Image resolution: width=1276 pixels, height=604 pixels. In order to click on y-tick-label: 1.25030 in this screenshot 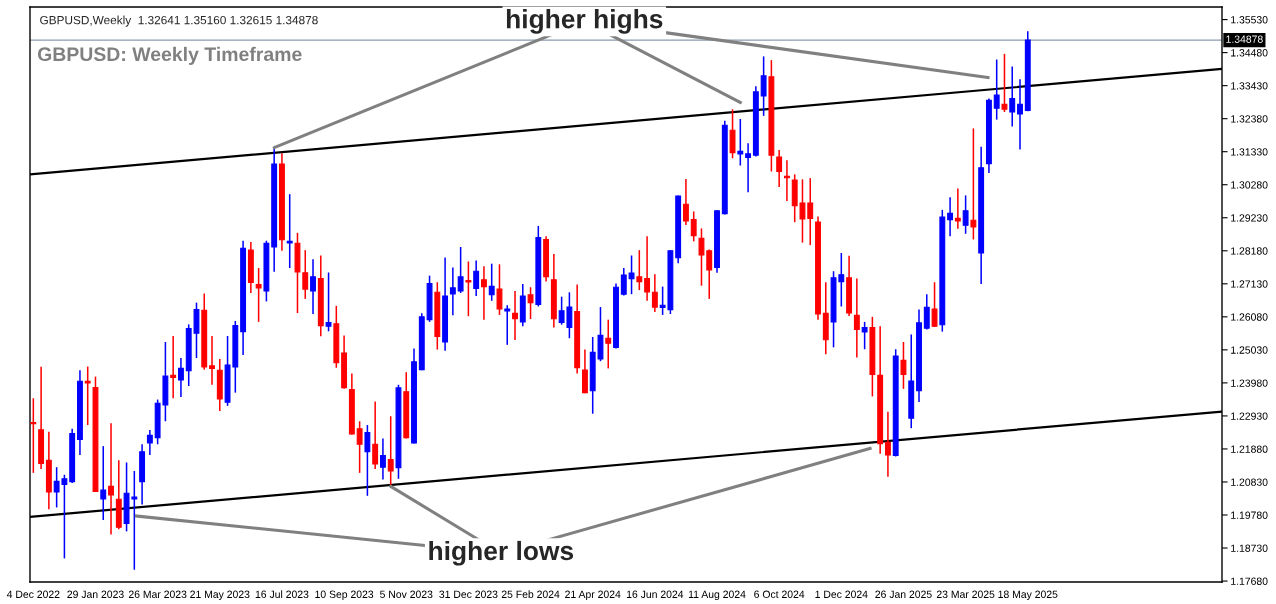, I will do `click(1249, 350)`.